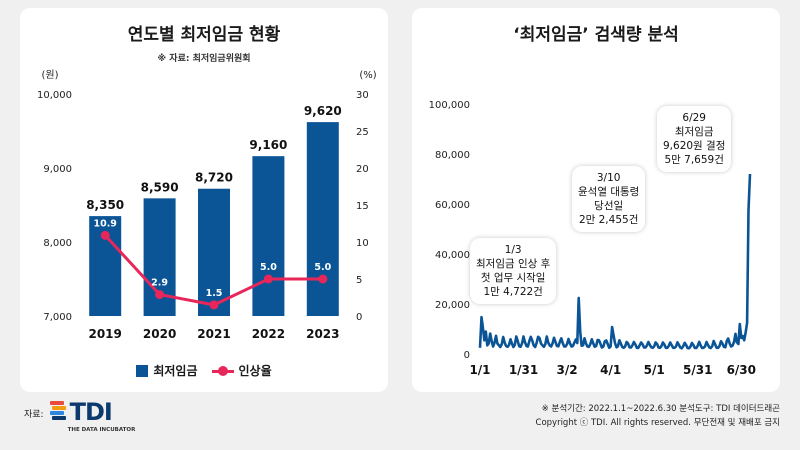 The width and height of the screenshot is (800, 450). I want to click on rate-label: 10.9, so click(104, 223).